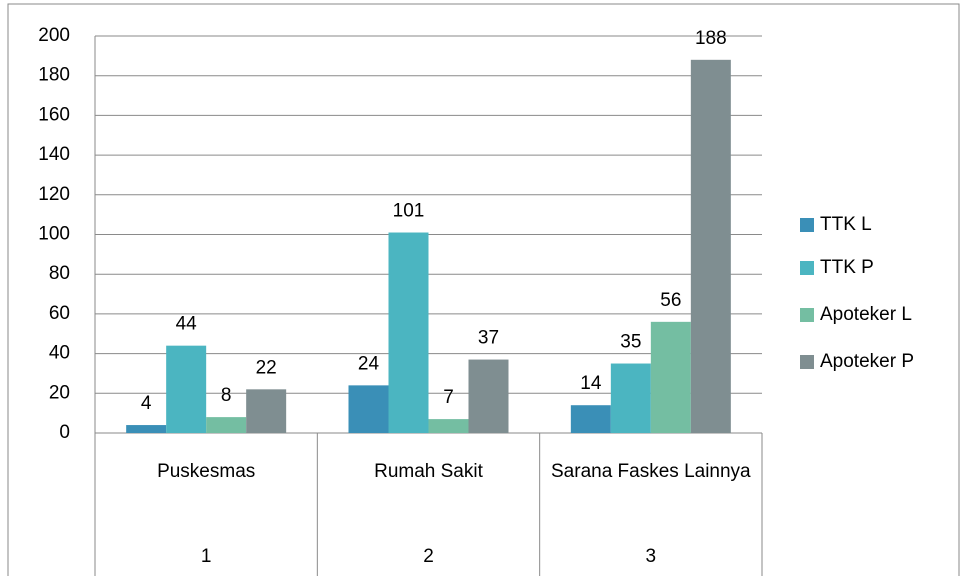 Image resolution: width=960 pixels, height=576 pixels. I want to click on legend-label: Apoteker L, so click(866, 314).